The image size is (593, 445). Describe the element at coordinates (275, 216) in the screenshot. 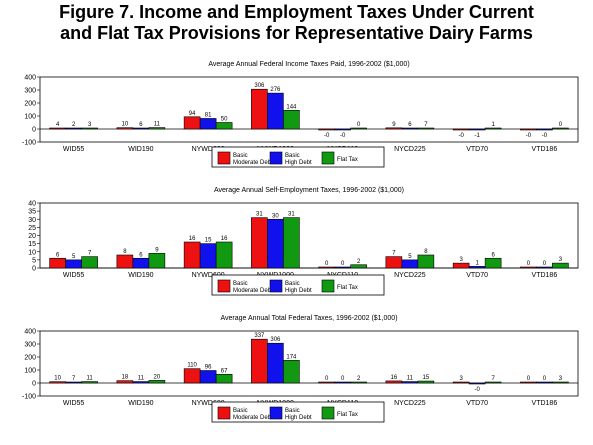

I see `data-label: 30` at that location.